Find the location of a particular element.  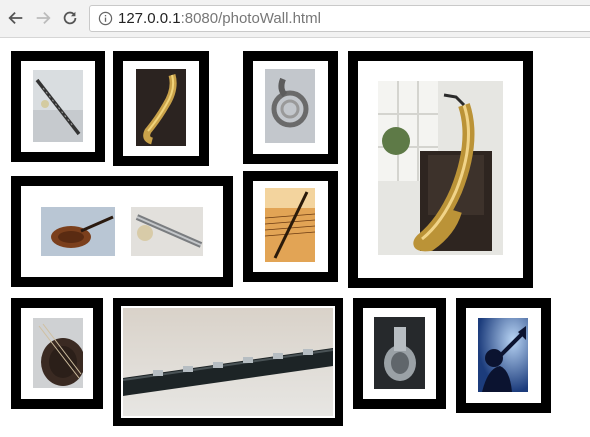

url-text: 127.0.0.1:8080/photoWall.html is located at coordinates (219, 18).